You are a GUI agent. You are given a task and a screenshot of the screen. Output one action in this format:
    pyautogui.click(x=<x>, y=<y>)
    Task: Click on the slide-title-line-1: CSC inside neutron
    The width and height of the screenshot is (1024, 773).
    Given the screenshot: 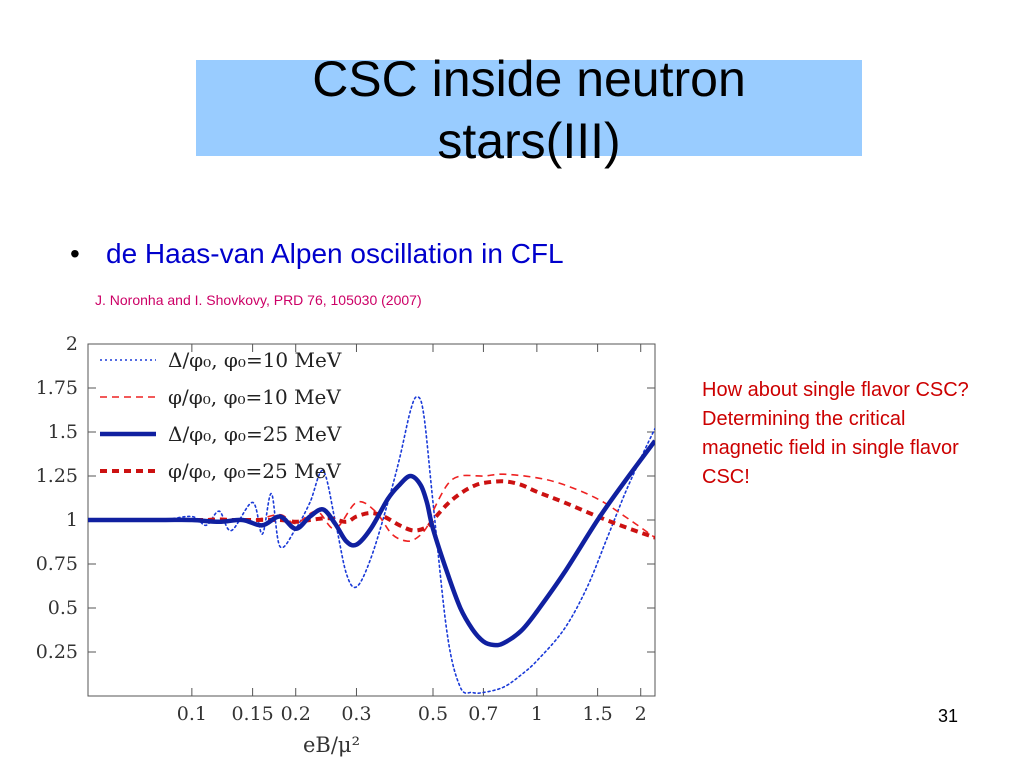 What is the action you would take?
    pyautogui.click(x=529, y=79)
    